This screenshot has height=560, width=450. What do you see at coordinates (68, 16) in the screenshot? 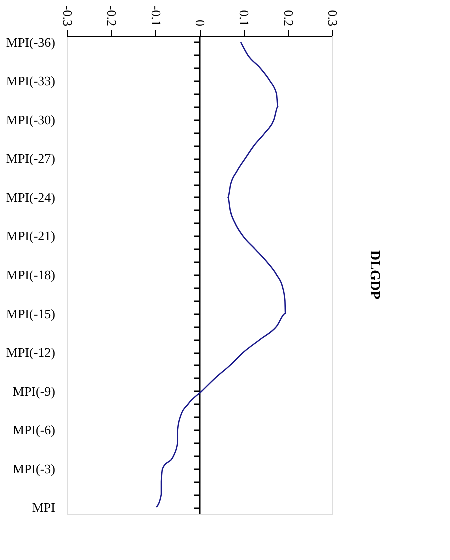
I see `x-tick-label: -0.3` at bounding box center [68, 16].